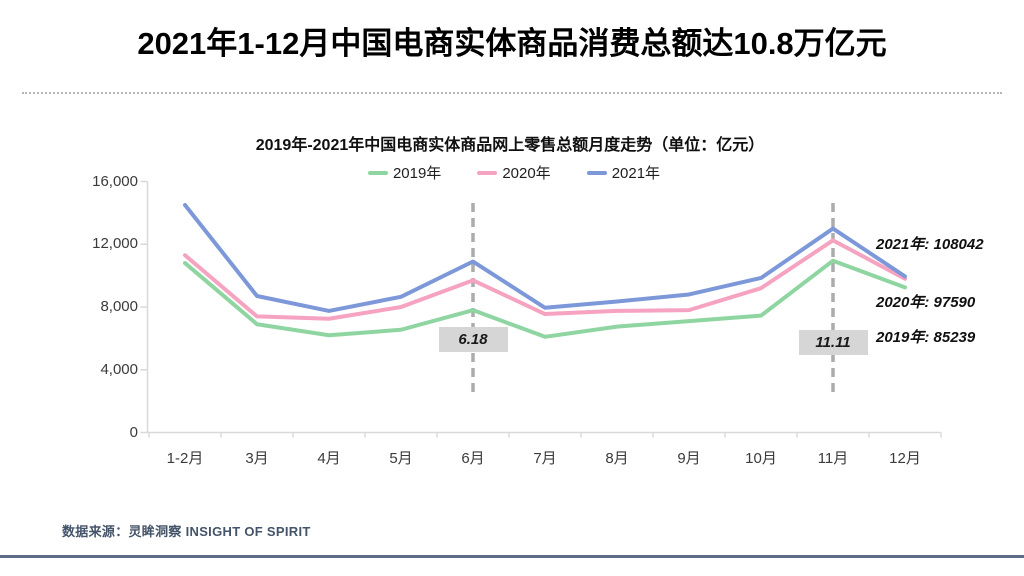 This screenshot has height=576, width=1024. I want to click on y-axis-label: 0, so click(133, 432).